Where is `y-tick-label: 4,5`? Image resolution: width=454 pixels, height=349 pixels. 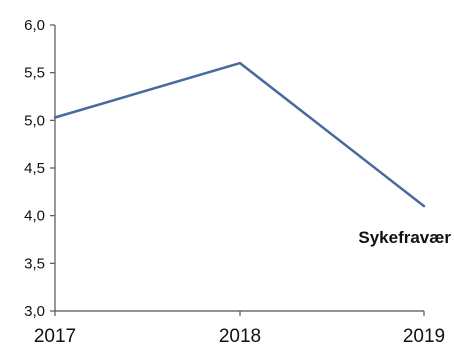
y-tick-label: 4,5 is located at coordinates (34, 168).